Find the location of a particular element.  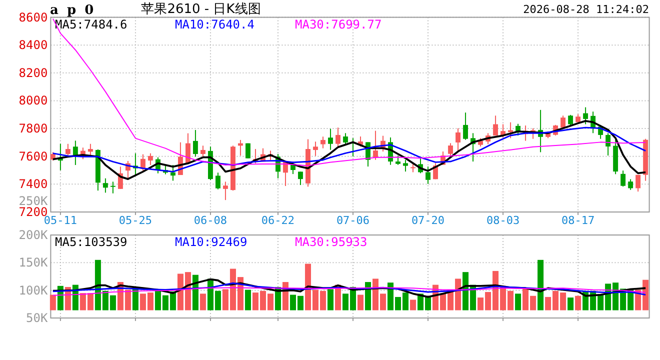

text: MA10:92469 is located at coordinates (211, 242).